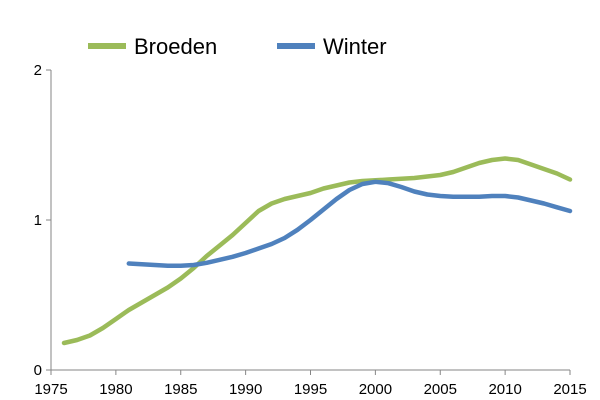 The image size is (600, 400). What do you see at coordinates (355, 46) in the screenshot?
I see `legend-label-winter: Winter` at bounding box center [355, 46].